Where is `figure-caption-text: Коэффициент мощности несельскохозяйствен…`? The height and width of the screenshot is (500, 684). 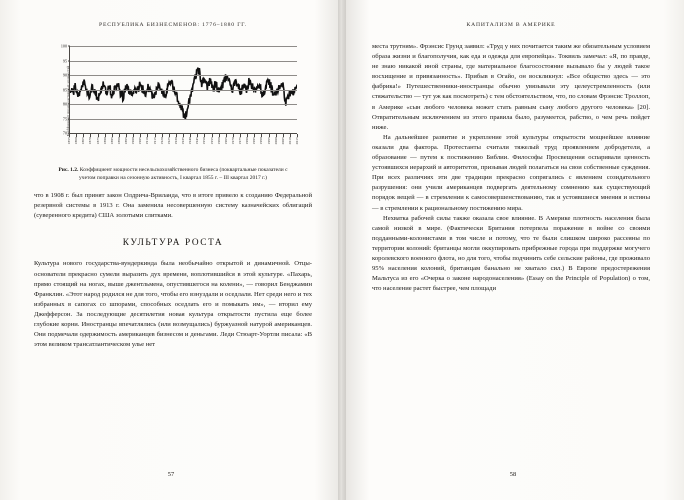
figure-caption-text: Коэффициент мощности несельскохозяйствен… is located at coordinates (183, 174).